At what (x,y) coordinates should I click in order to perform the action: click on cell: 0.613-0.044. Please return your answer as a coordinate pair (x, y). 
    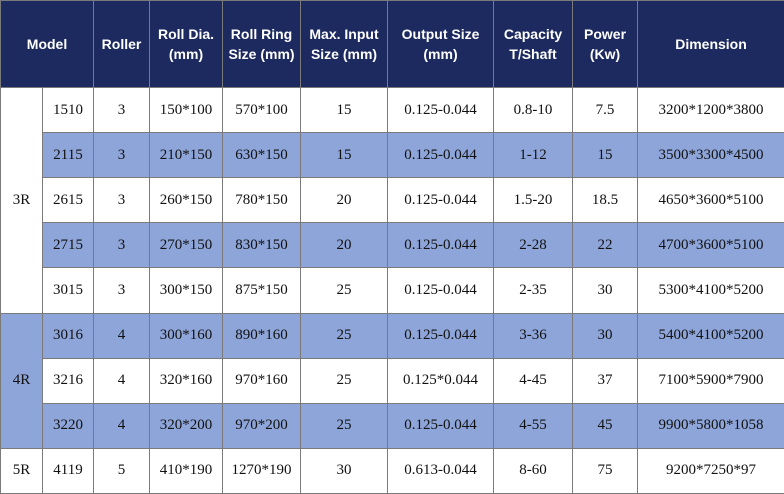
    Looking at the image, I should click on (441, 470).